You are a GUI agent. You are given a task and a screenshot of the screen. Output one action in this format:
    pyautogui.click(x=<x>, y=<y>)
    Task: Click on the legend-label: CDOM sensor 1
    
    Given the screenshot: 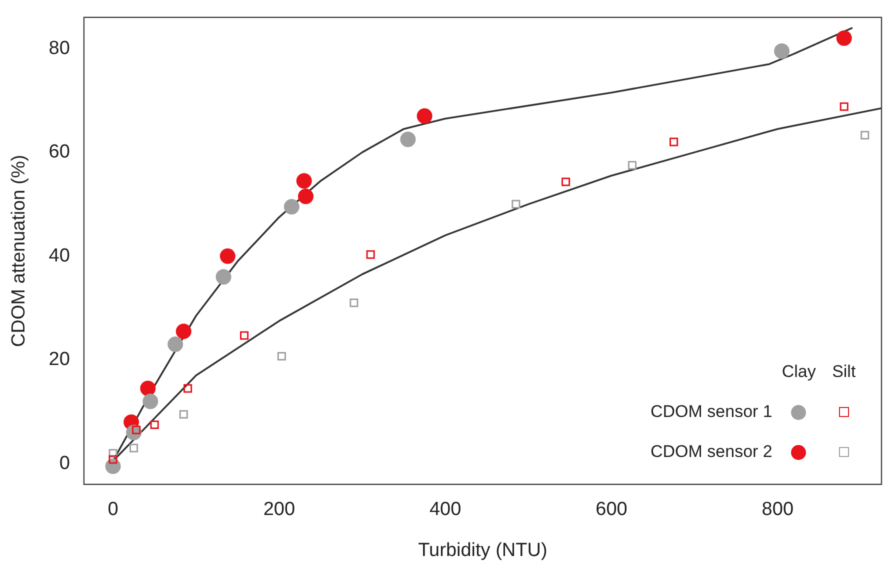 What is the action you would take?
    pyautogui.click(x=712, y=412)
    